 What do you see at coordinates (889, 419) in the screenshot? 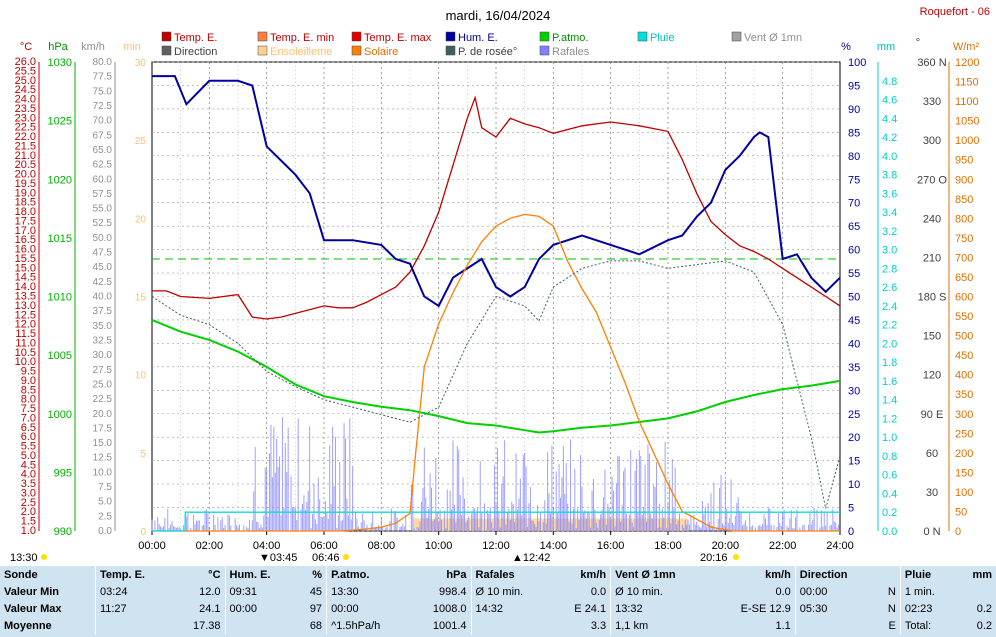
I see `rain-tick-label: 1.2` at bounding box center [889, 419].